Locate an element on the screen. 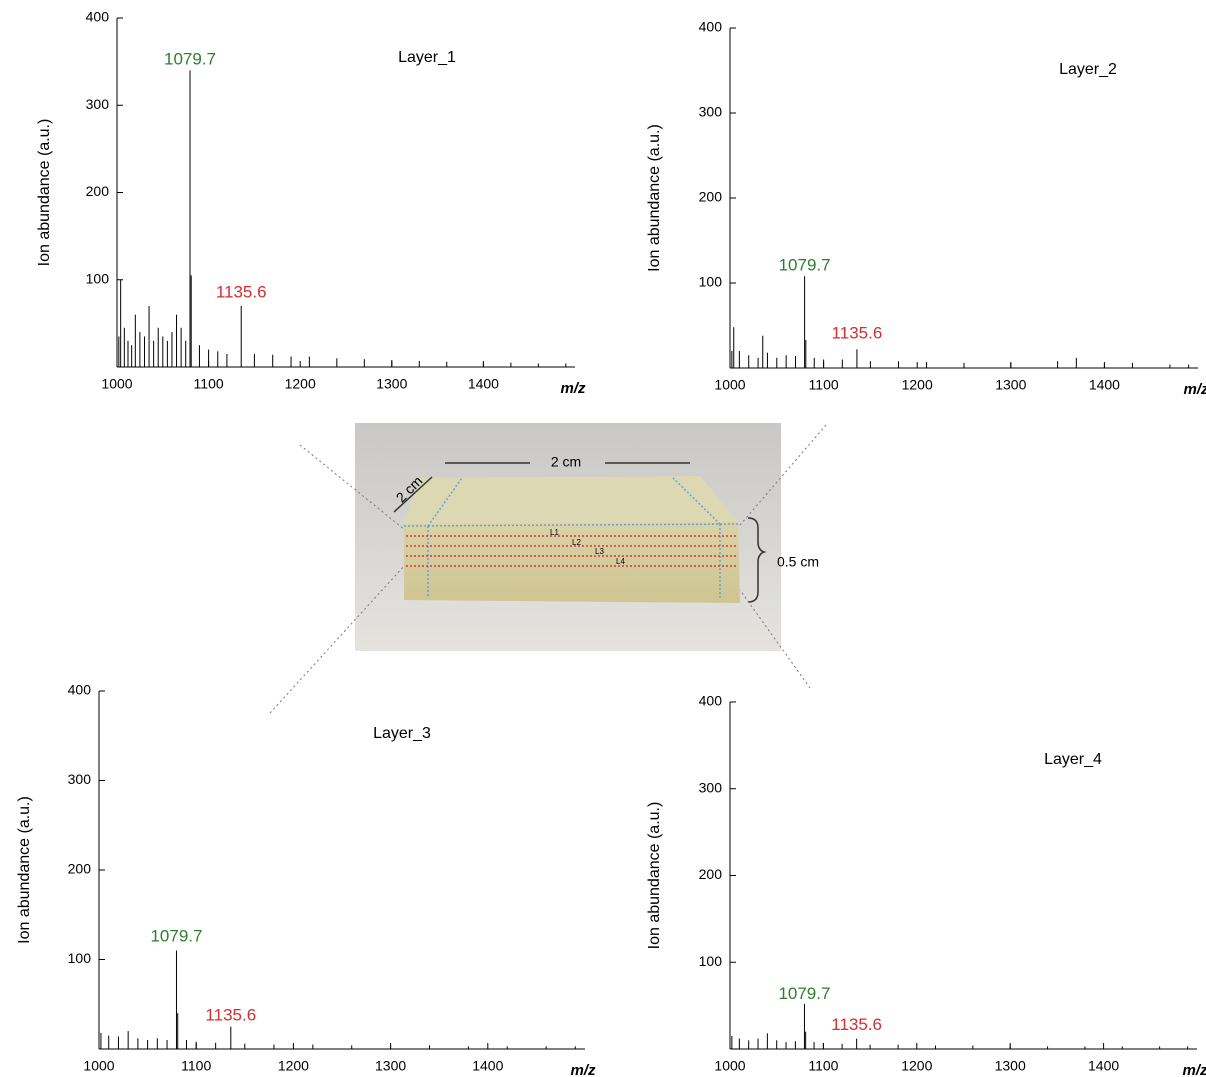  layer-label: L3 is located at coordinates (599, 551).